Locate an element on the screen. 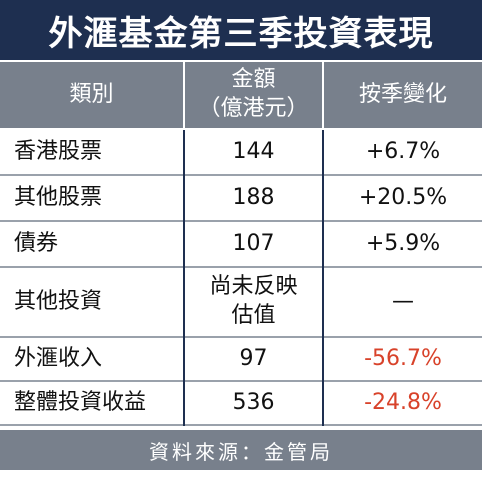 Image resolution: width=482 pixels, height=478 pixels. table-cell: 其他投資 is located at coordinates (91, 303).